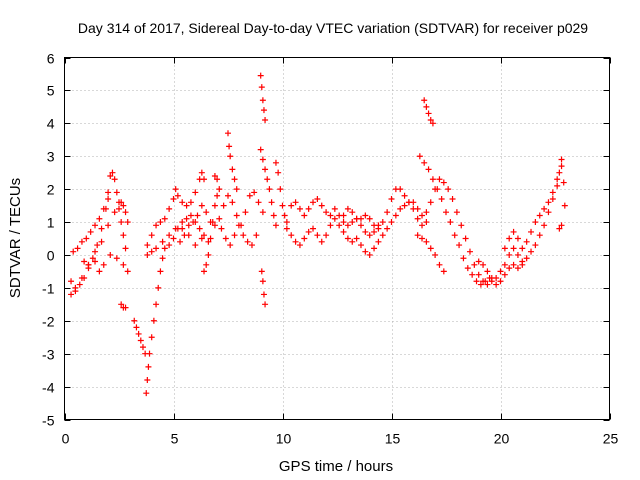 This screenshot has height=480, width=640. I want to click on y-axis-title: SDTVAR / TECUs, so click(15, 238).